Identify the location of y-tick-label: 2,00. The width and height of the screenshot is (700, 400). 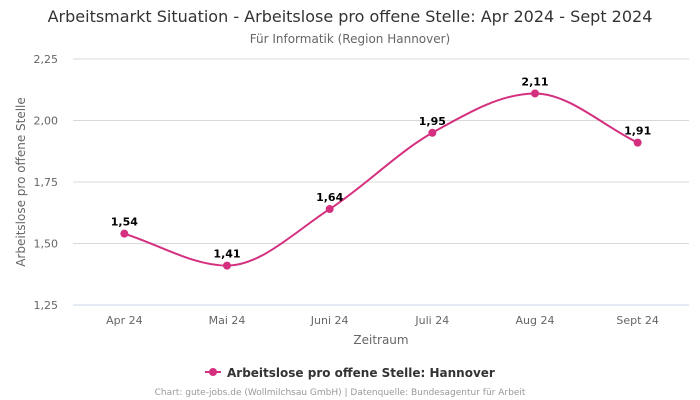
(46, 121).